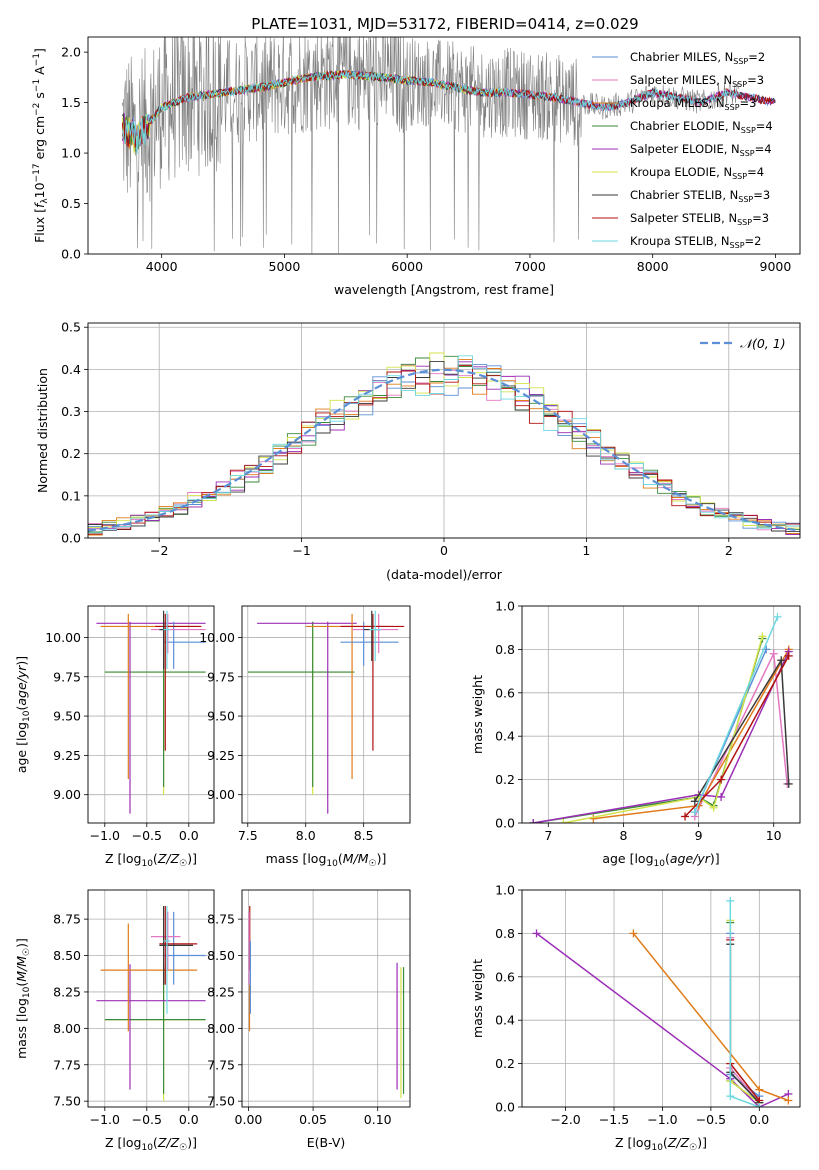  I want to click on x-tick-label: −1, so click(301, 550).